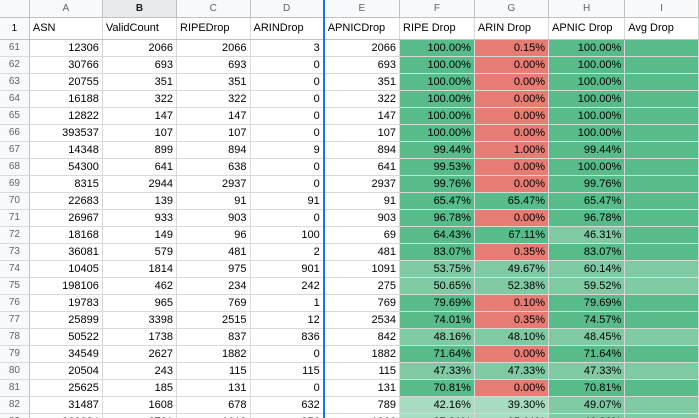  What do you see at coordinates (361, 269) in the screenshot?
I see `table-cell: 1091` at bounding box center [361, 269].